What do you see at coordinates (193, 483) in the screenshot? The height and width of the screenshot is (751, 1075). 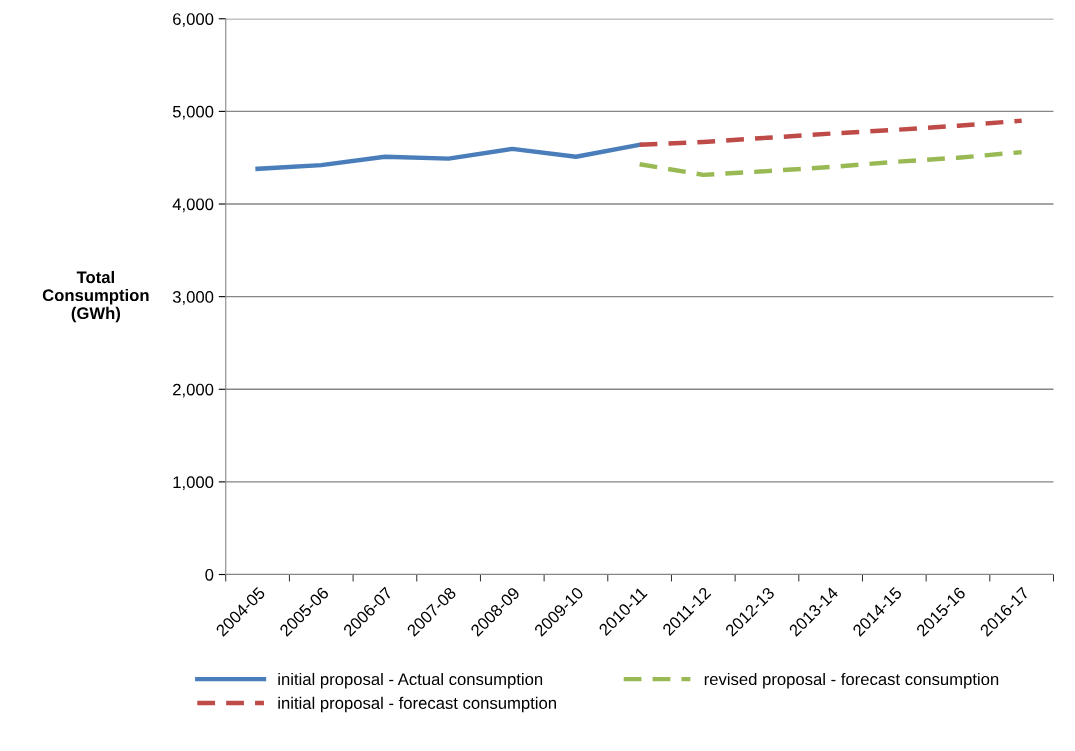 I see `y-tick-label: 1,000` at bounding box center [193, 483].